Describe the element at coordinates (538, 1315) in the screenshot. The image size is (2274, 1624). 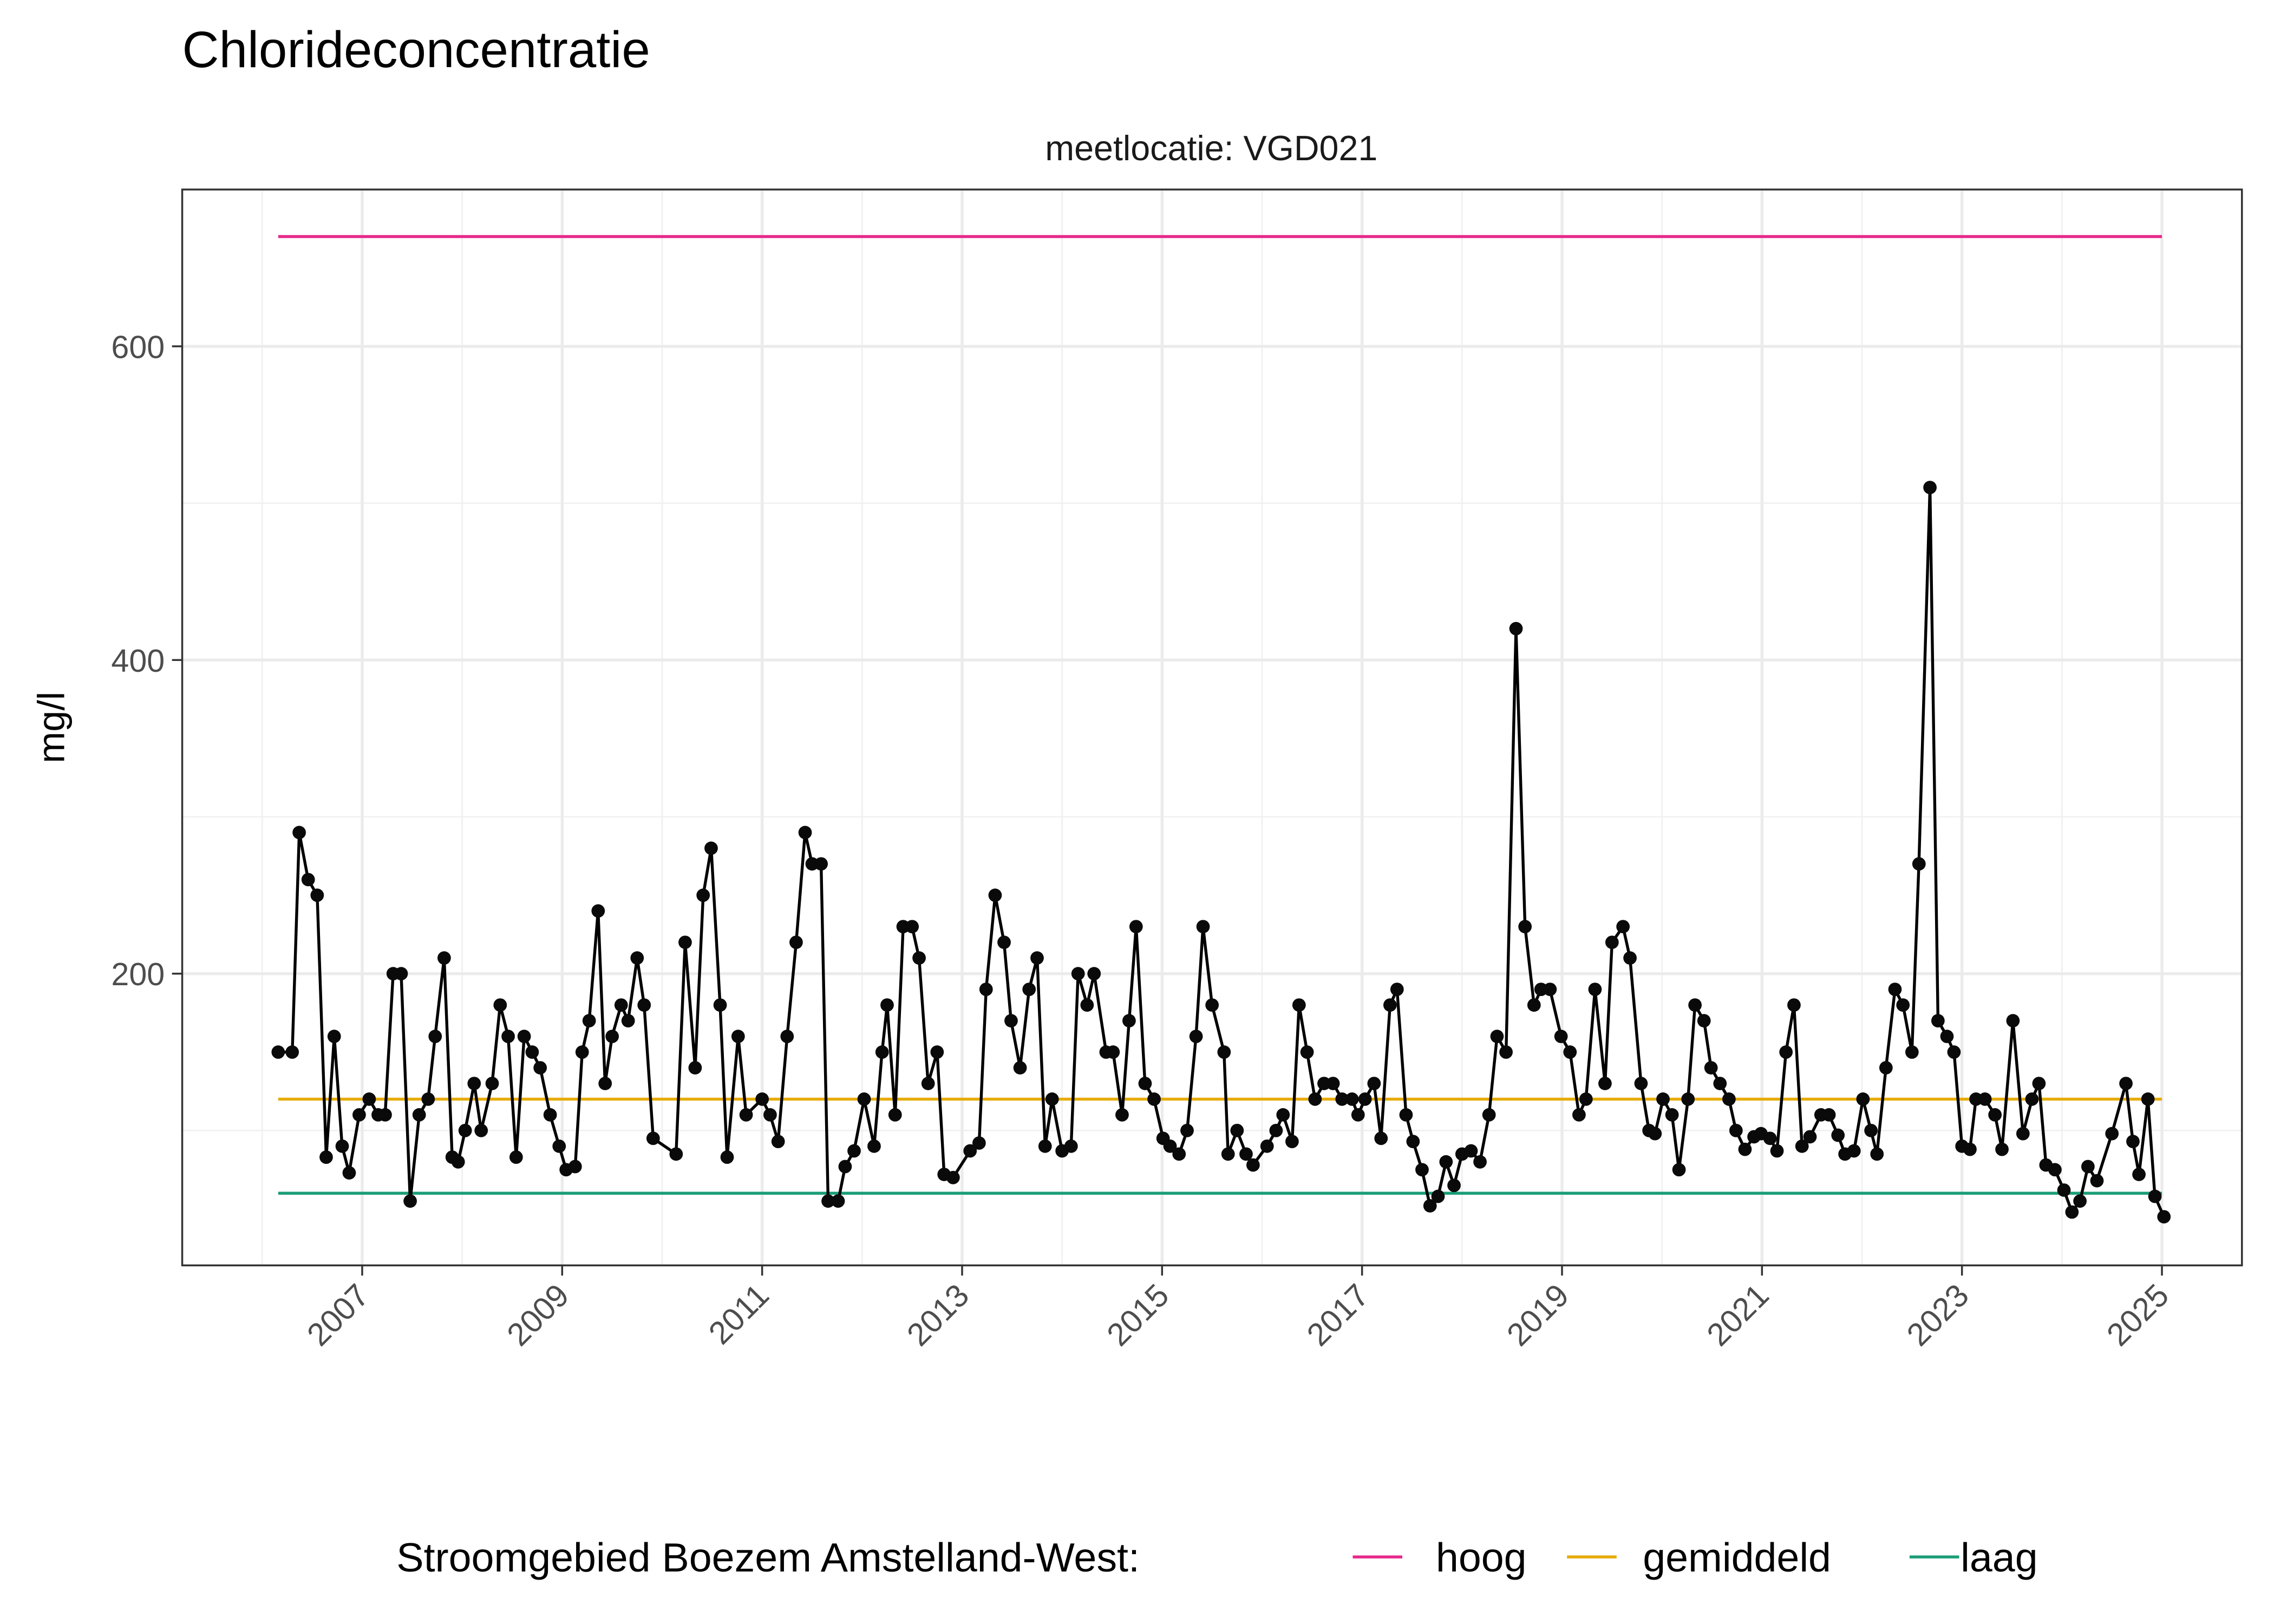
I see `x-tick-label: 2009` at that location.